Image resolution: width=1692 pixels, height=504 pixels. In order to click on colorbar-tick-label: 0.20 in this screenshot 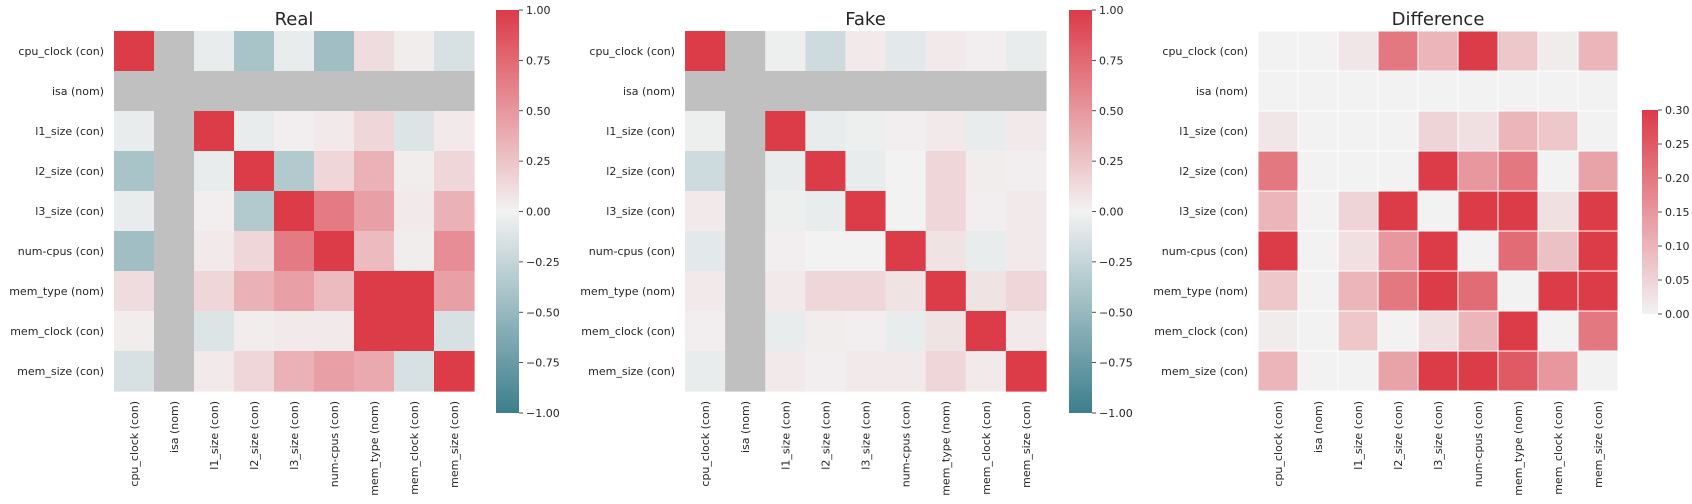, I will do `click(1677, 178)`.